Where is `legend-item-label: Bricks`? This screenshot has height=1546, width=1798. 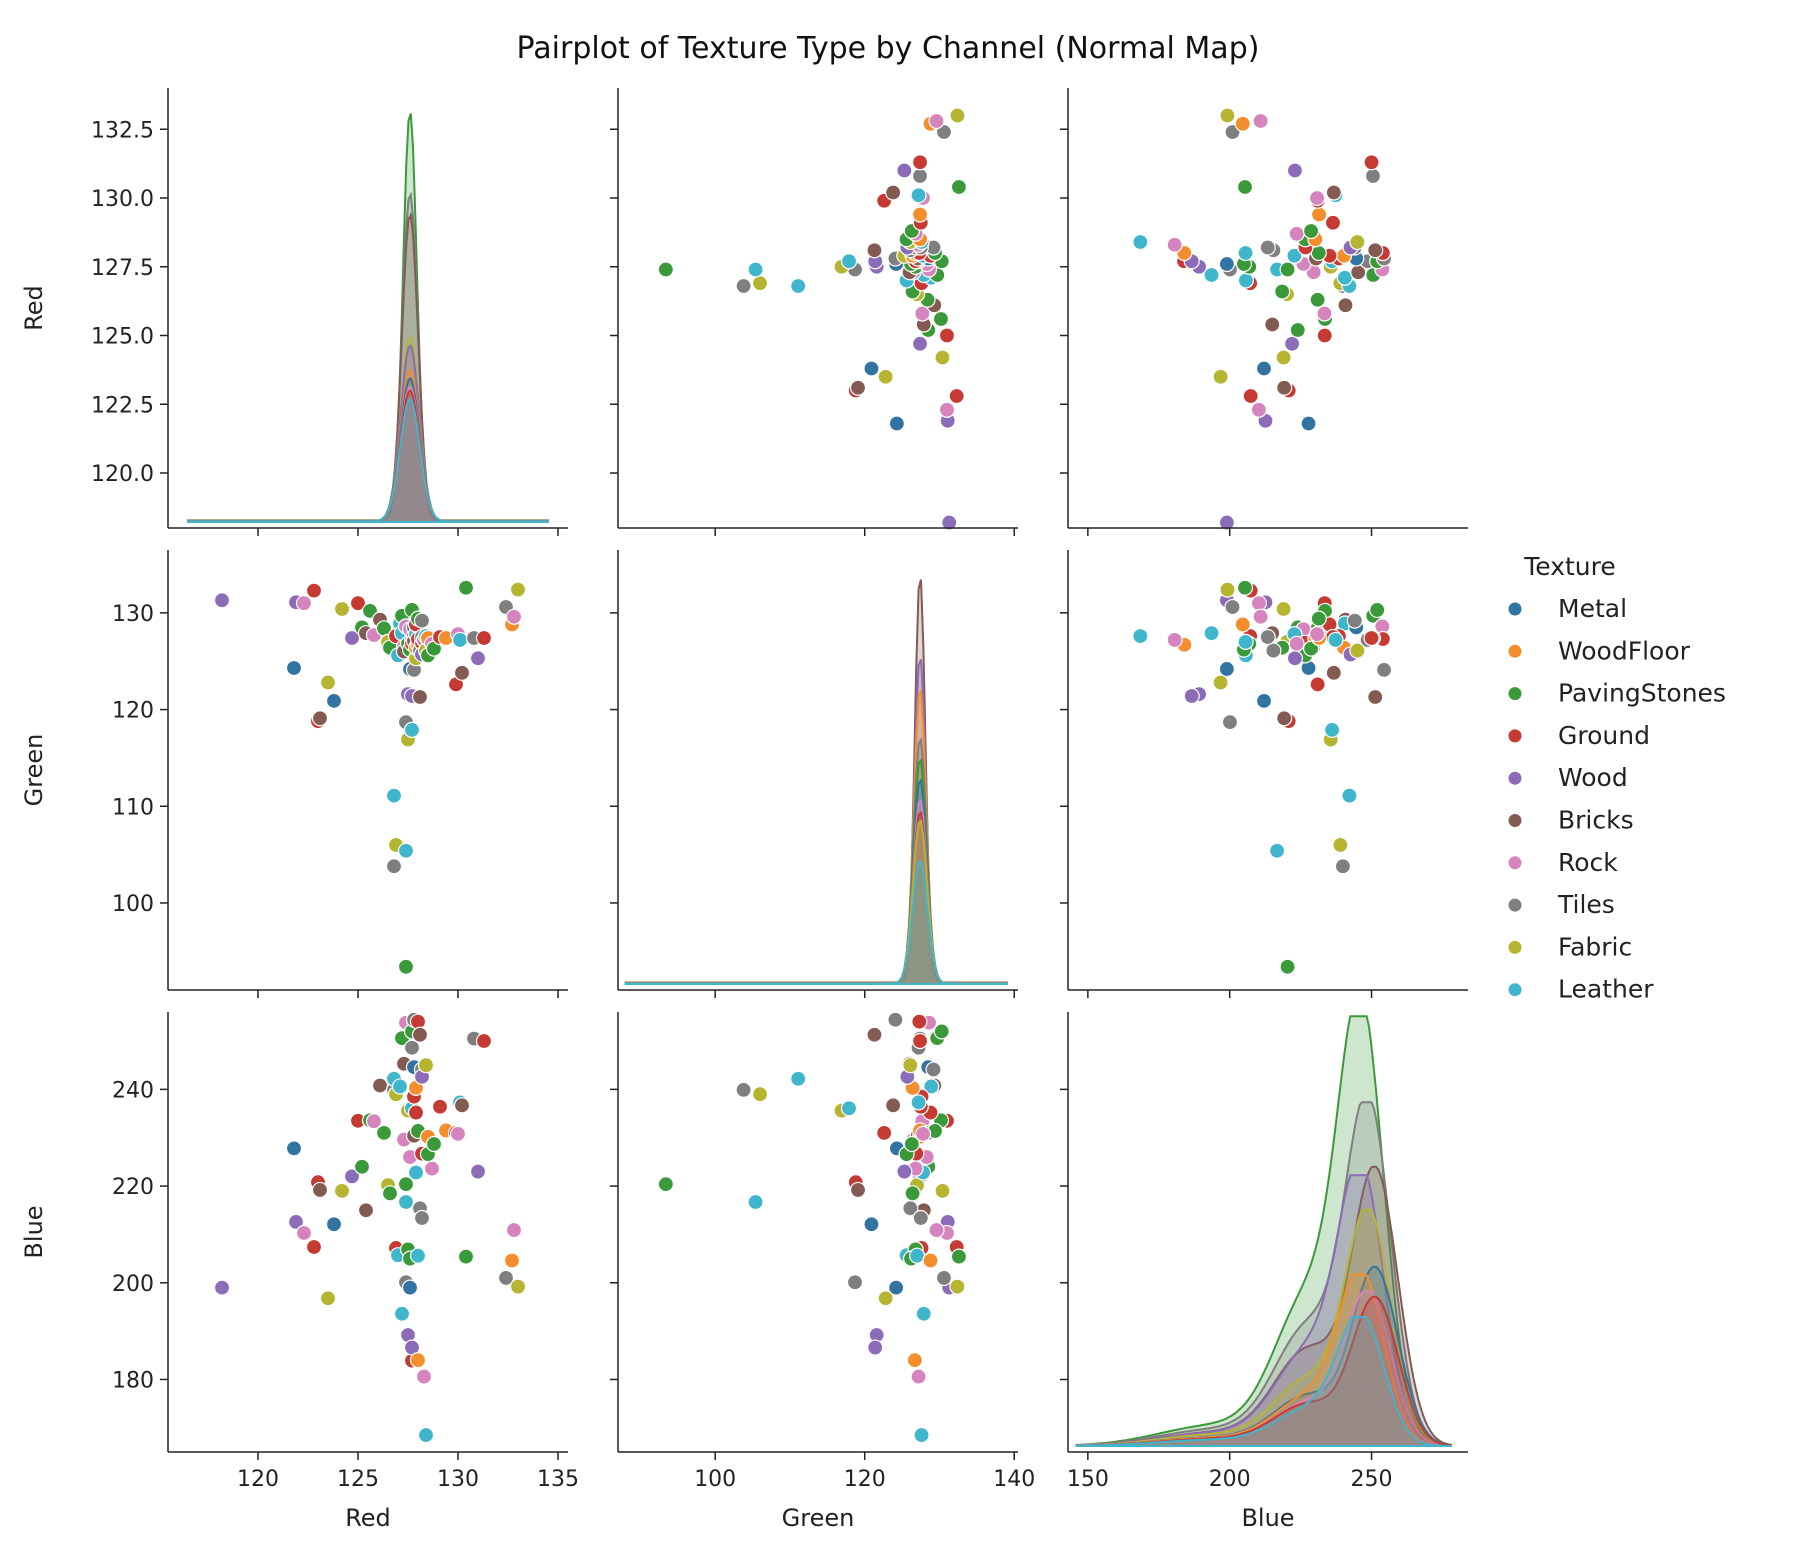
legend-item-label: Bricks is located at coordinates (1596, 820).